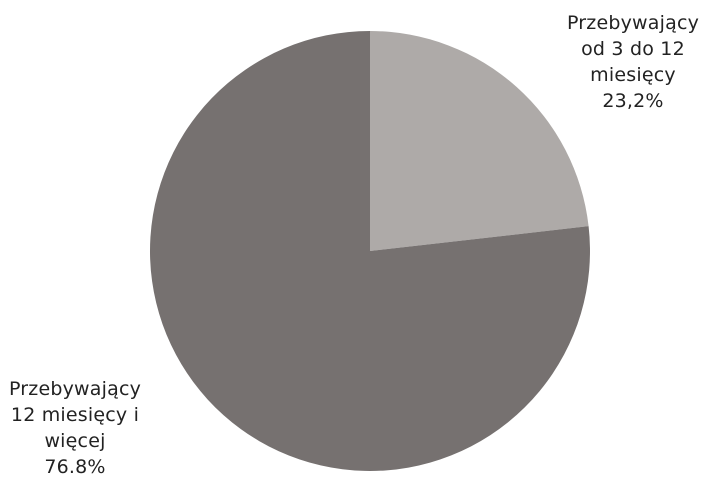 This screenshot has width=708, height=487. Describe the element at coordinates (75, 441) in the screenshot. I see `slice-label-line: więcej` at that location.